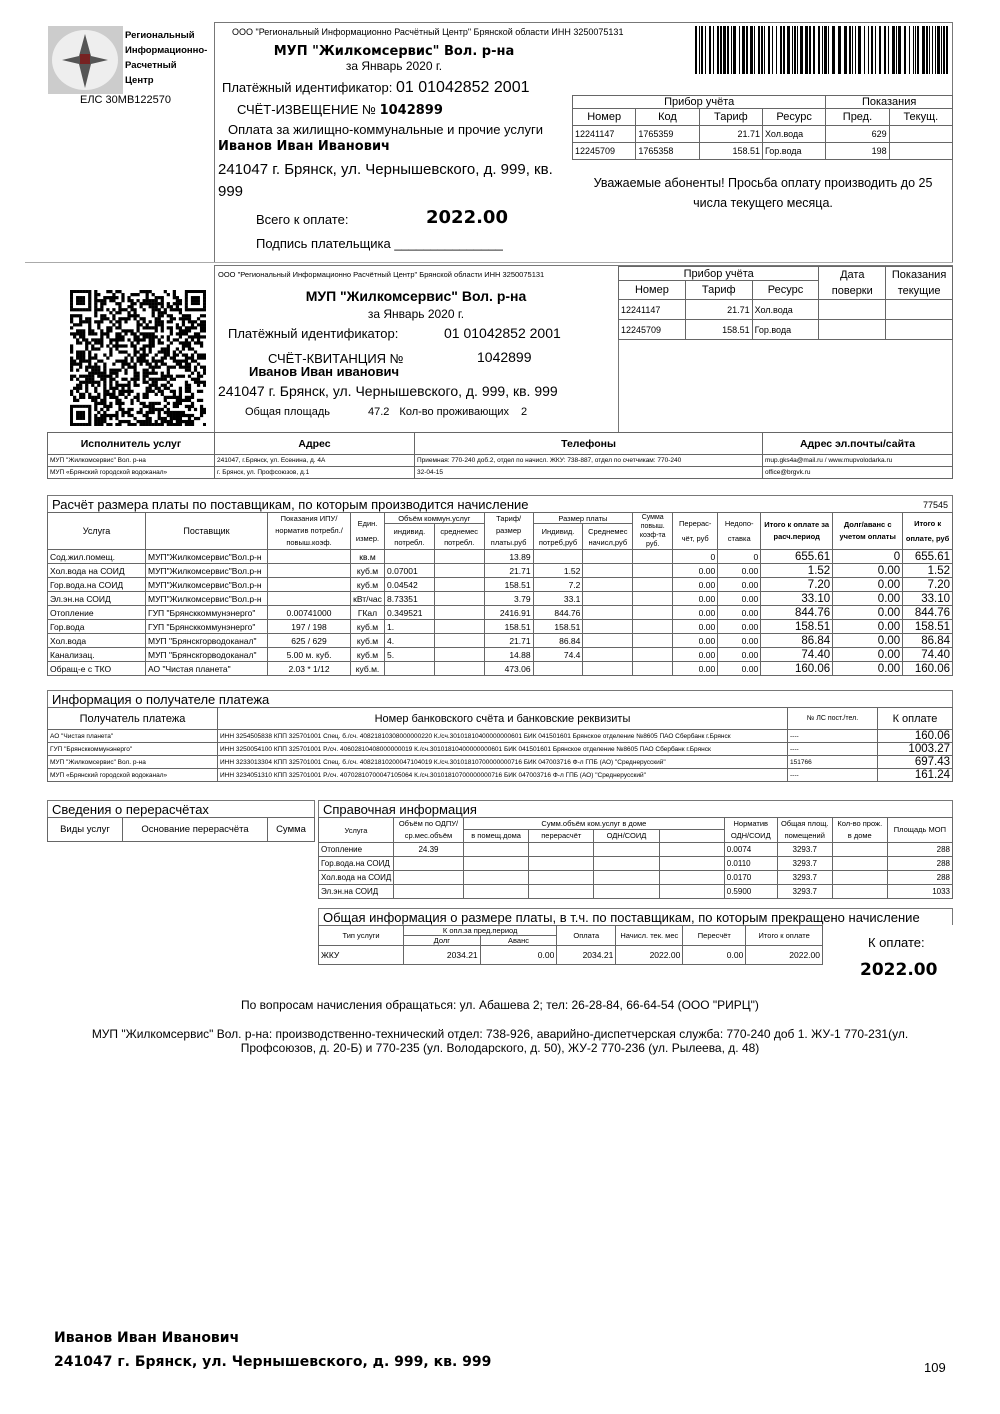 The width and height of the screenshot is (1000, 1414). Describe the element at coordinates (302, 219) in the screenshot. I see `notice-total-label: Всего к оплате:` at that location.